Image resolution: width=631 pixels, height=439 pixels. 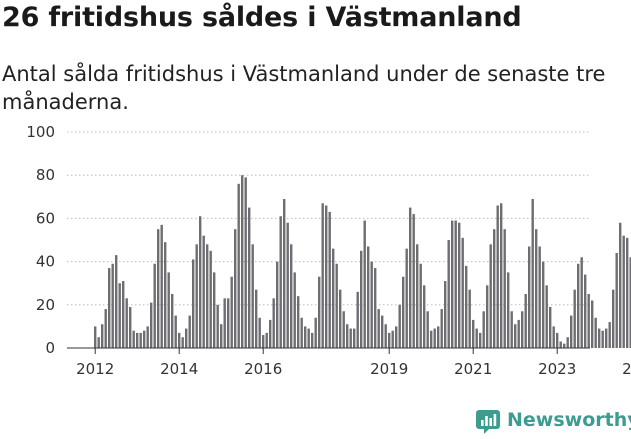 I want to click on x-axis-tick-labels: 2012 2014 2016 2019 2021 2023 2025, so click(x=353, y=363).